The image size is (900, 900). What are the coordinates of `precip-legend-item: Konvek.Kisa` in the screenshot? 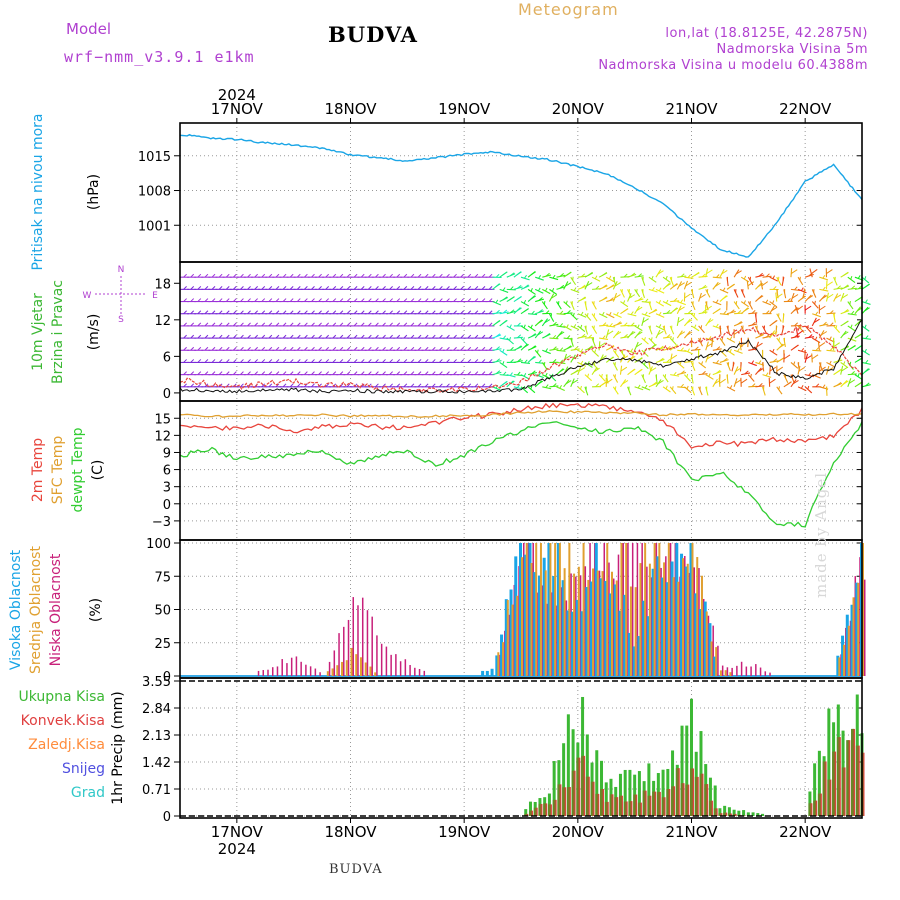 It's located at (63, 721).